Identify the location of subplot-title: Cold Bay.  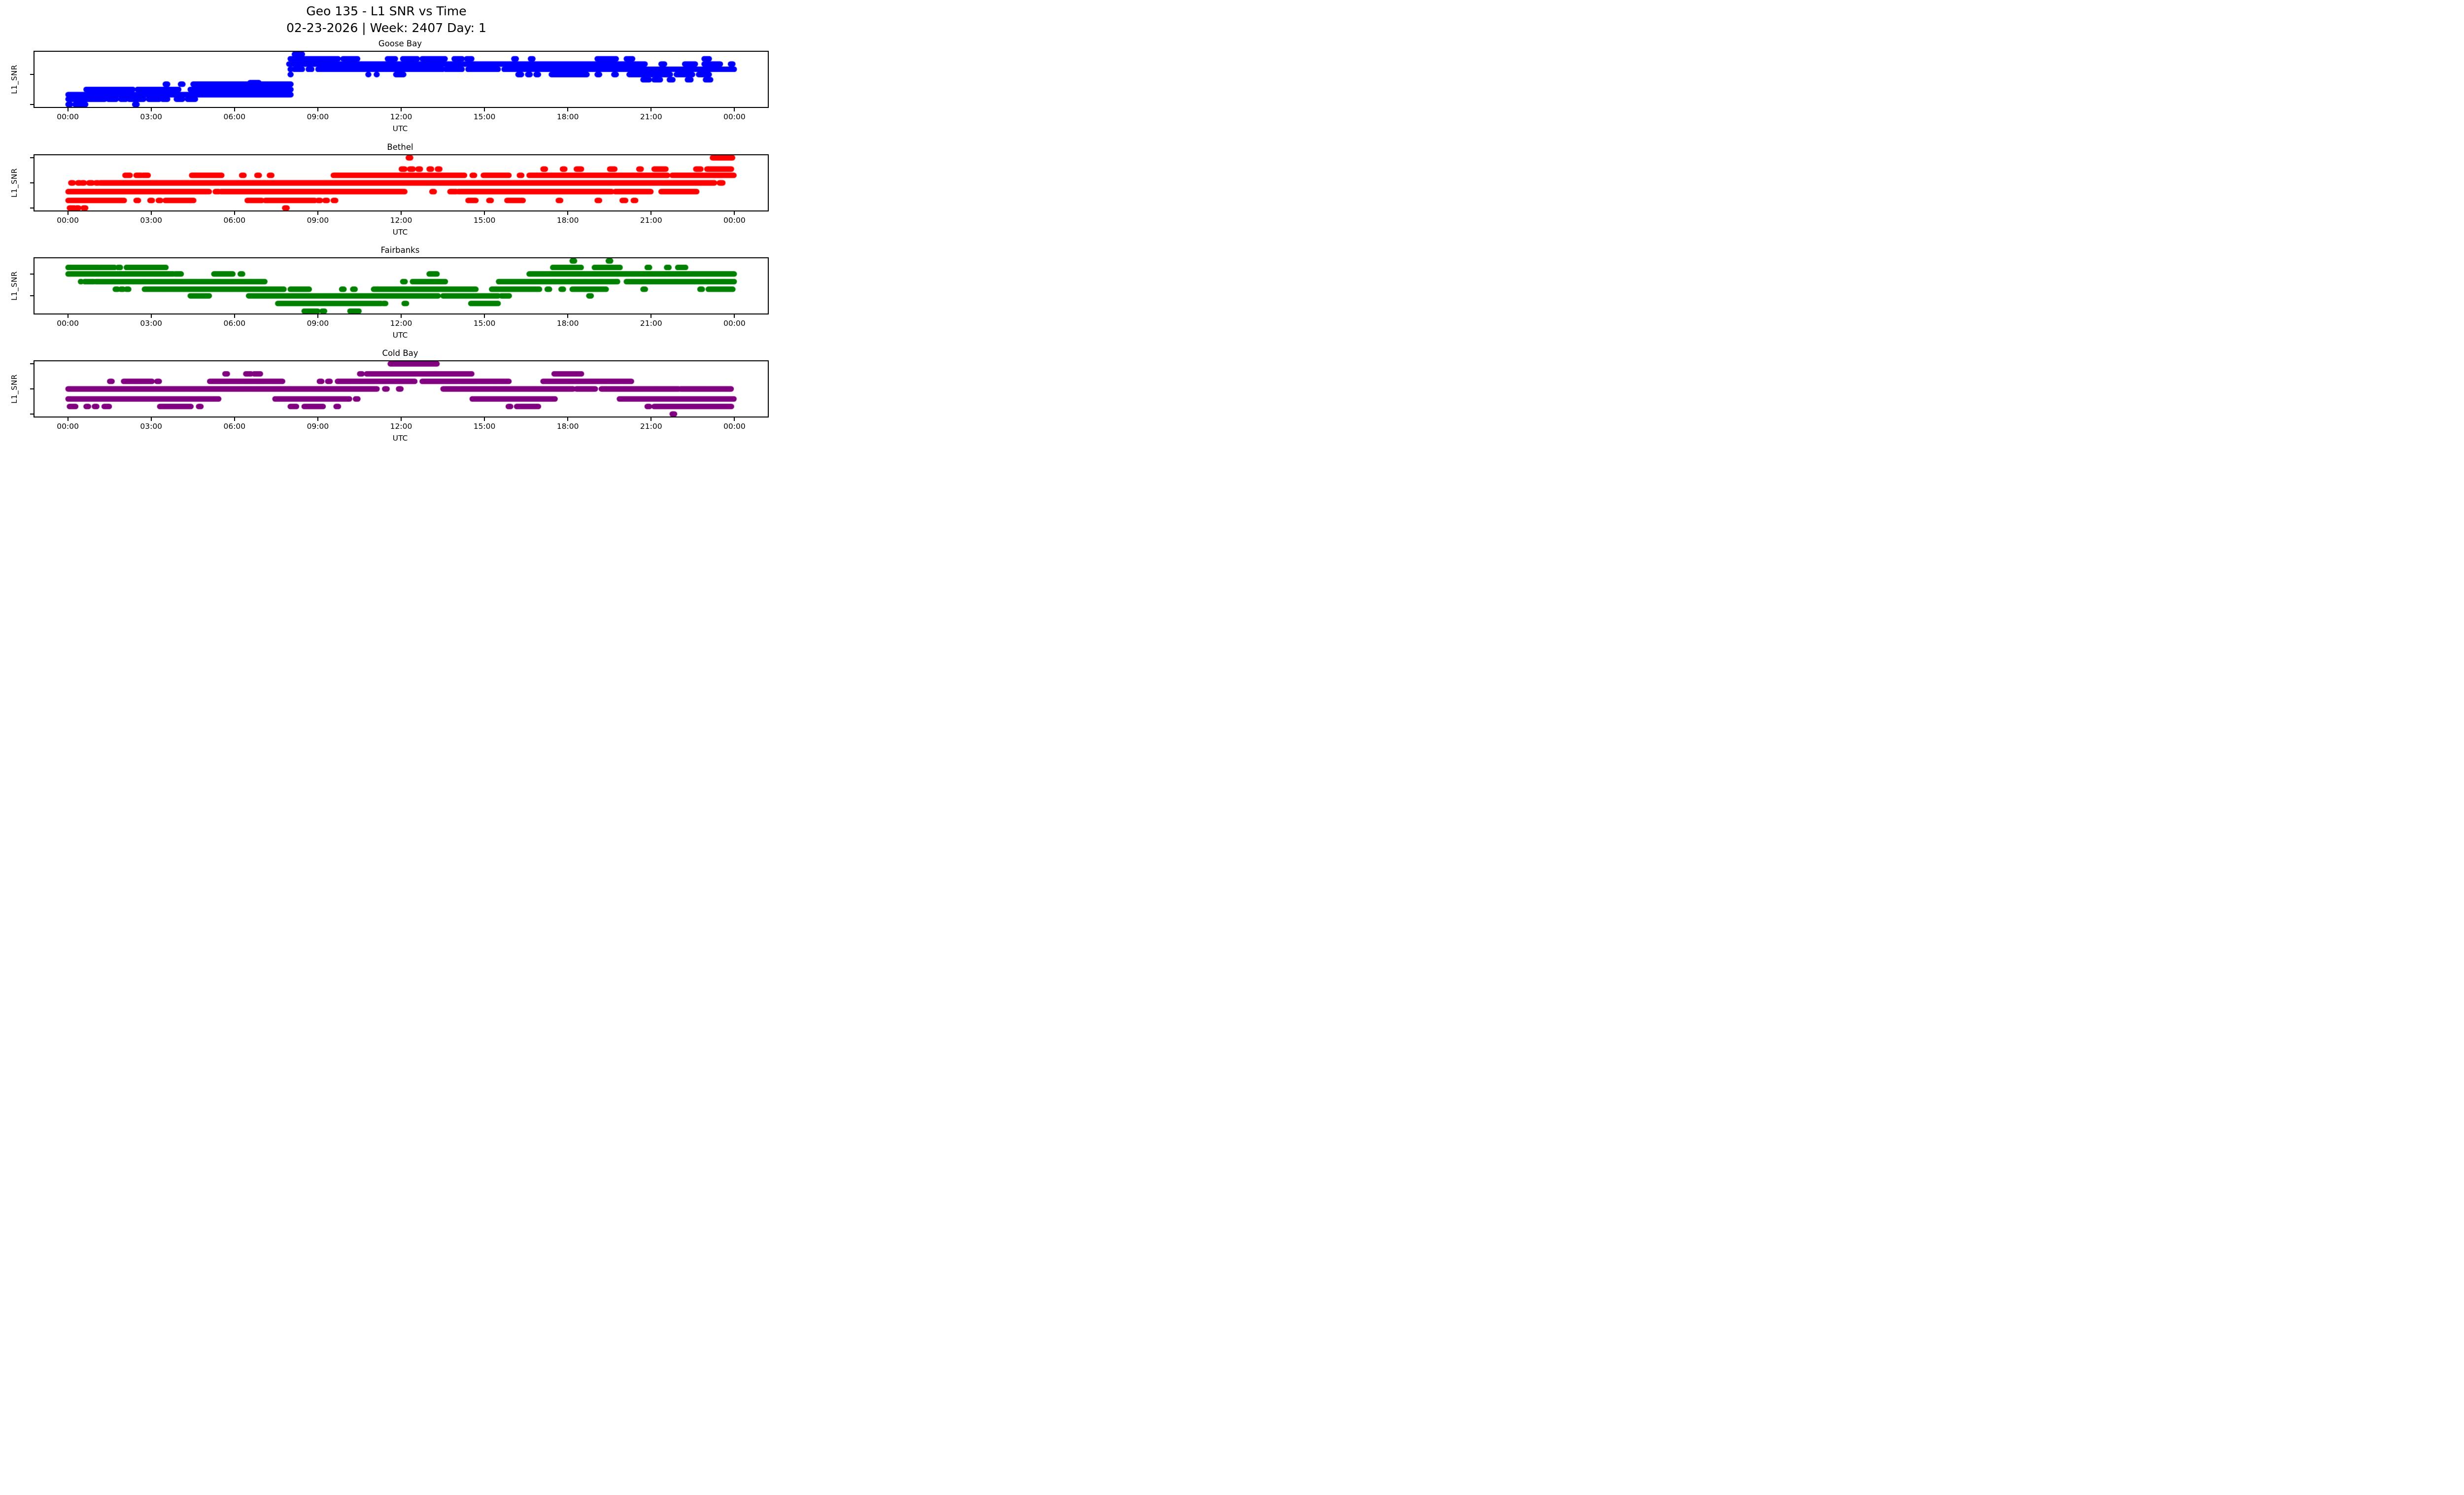
(400, 353).